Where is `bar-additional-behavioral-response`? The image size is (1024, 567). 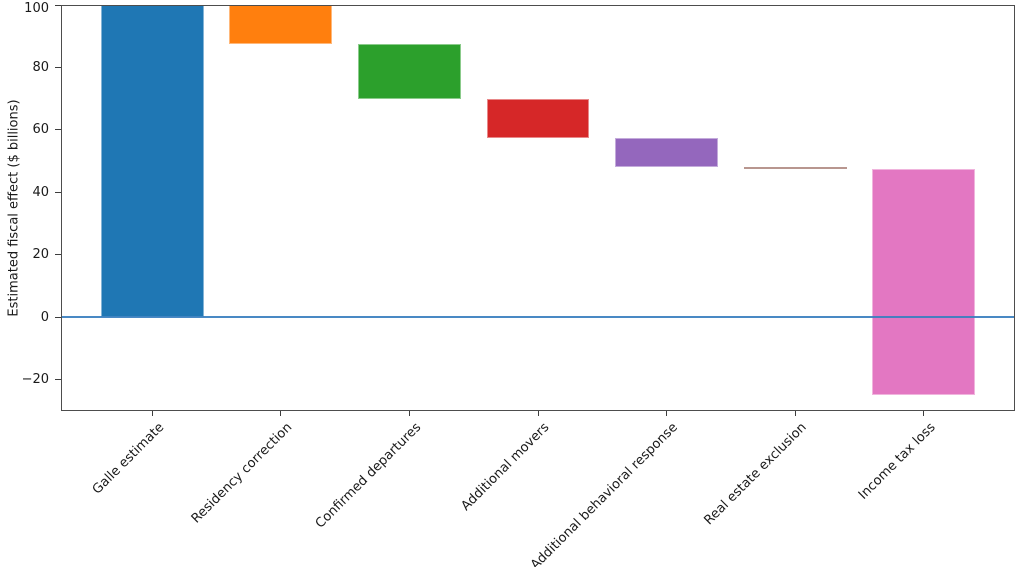
bar-additional-behavioral-response is located at coordinates (666, 152).